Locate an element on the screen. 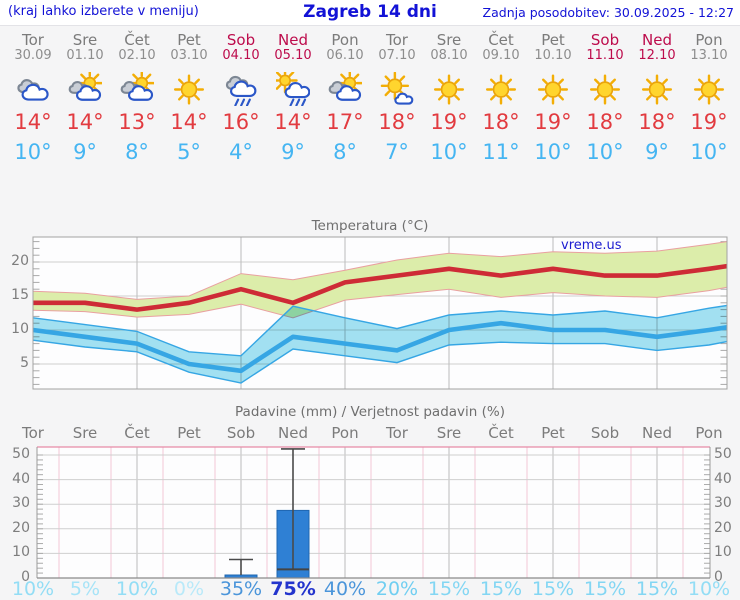  max-temp: 13° is located at coordinates (137, 122).